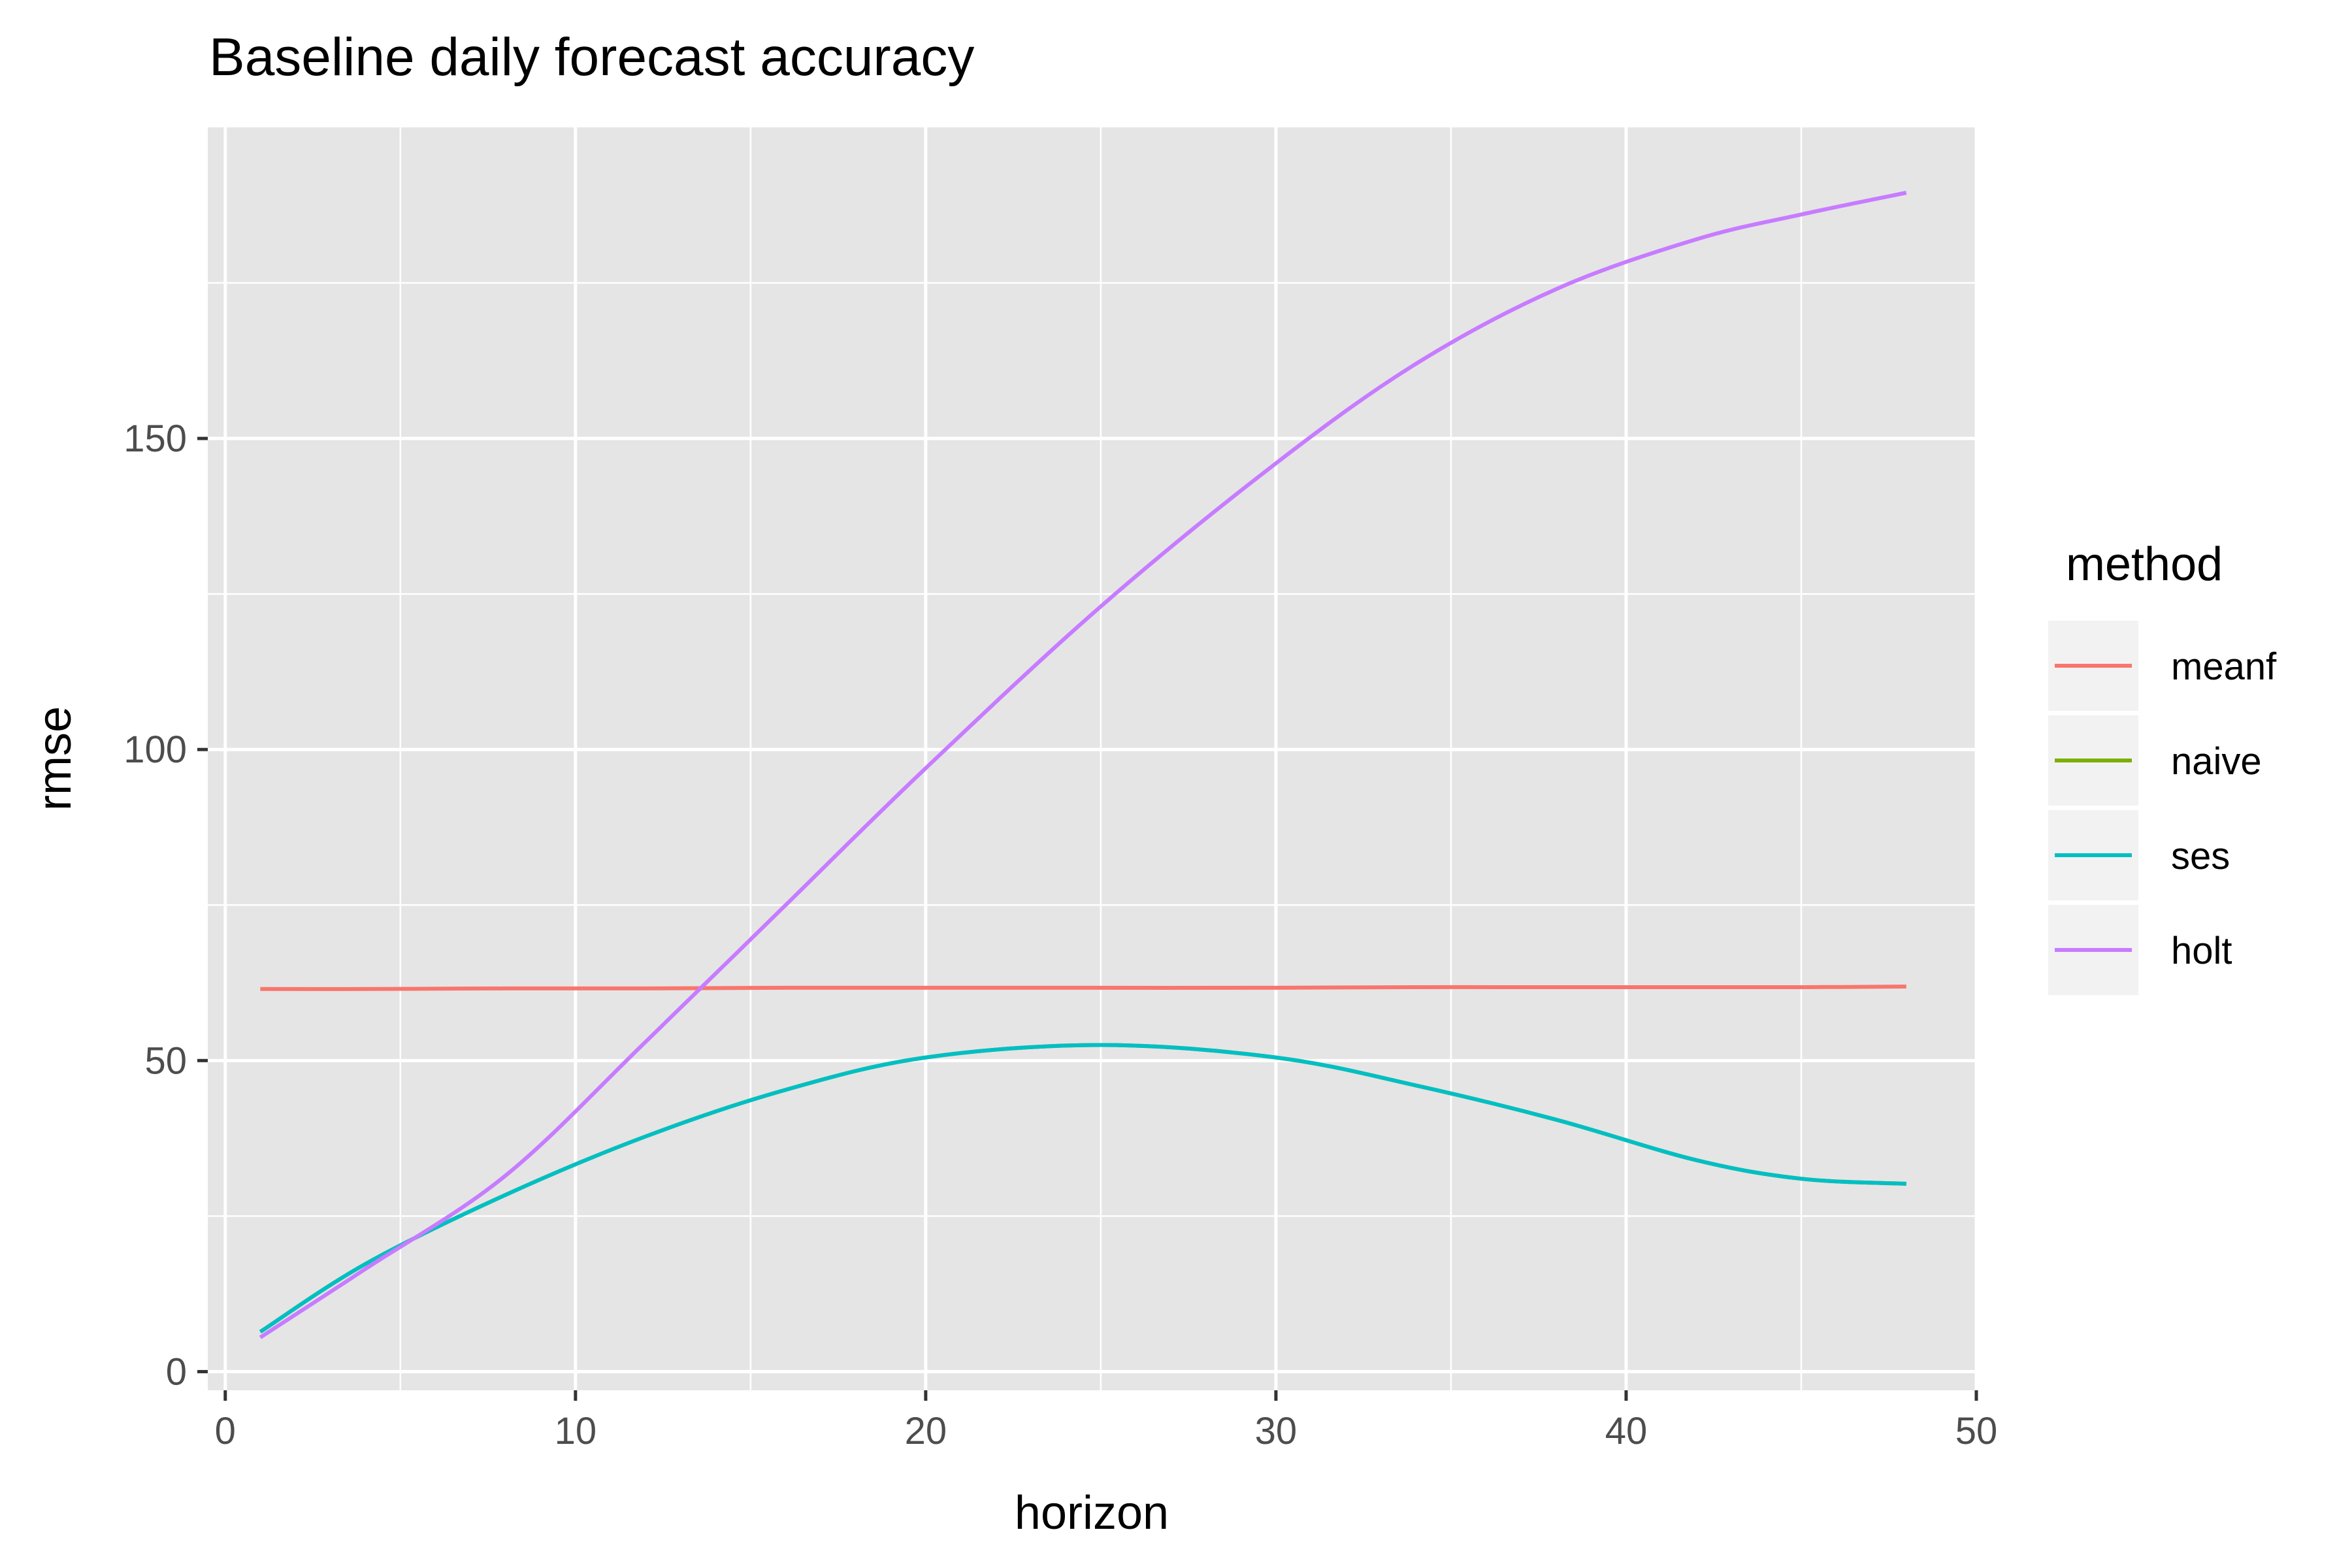 The height and width of the screenshot is (1568, 2352). What do you see at coordinates (1092, 1513) in the screenshot?
I see `x-axis-label: horizon` at bounding box center [1092, 1513].